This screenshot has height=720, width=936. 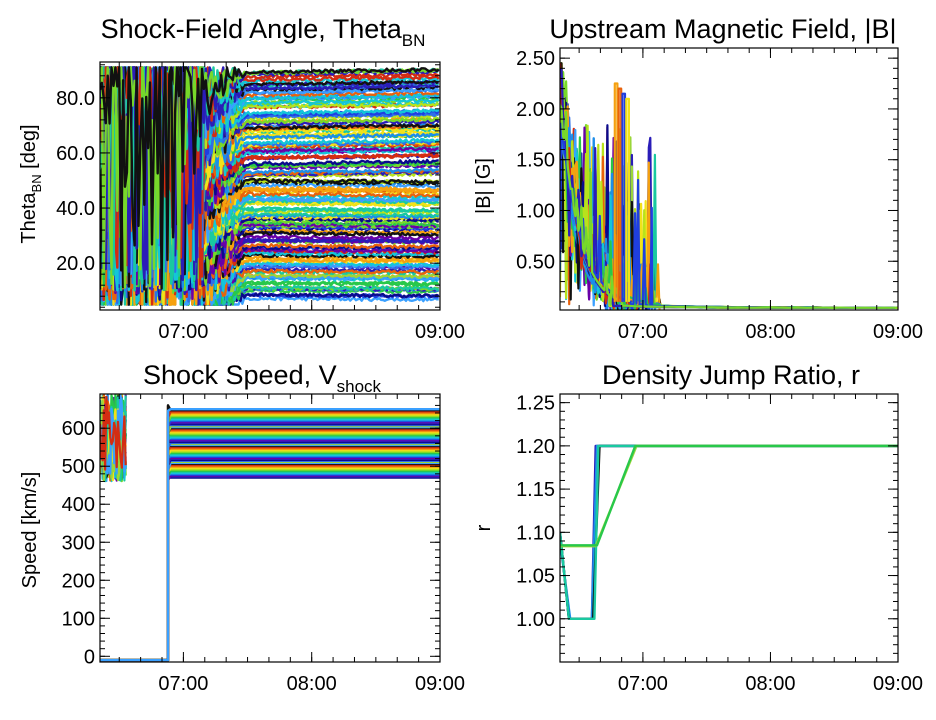 What do you see at coordinates (731, 375) in the screenshot?
I see `panel-ratio-title: Density Jump Ratio, r` at bounding box center [731, 375].